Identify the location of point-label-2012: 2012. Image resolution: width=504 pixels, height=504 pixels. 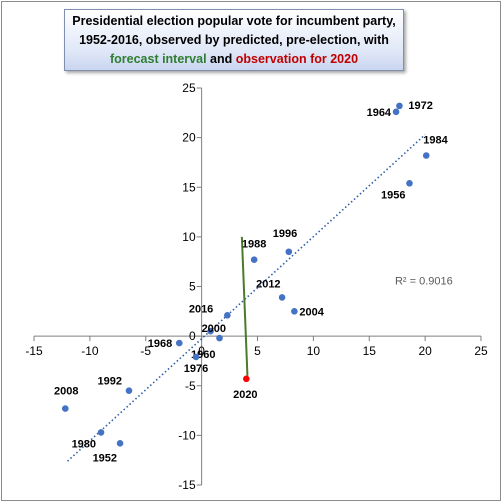
(268, 284).